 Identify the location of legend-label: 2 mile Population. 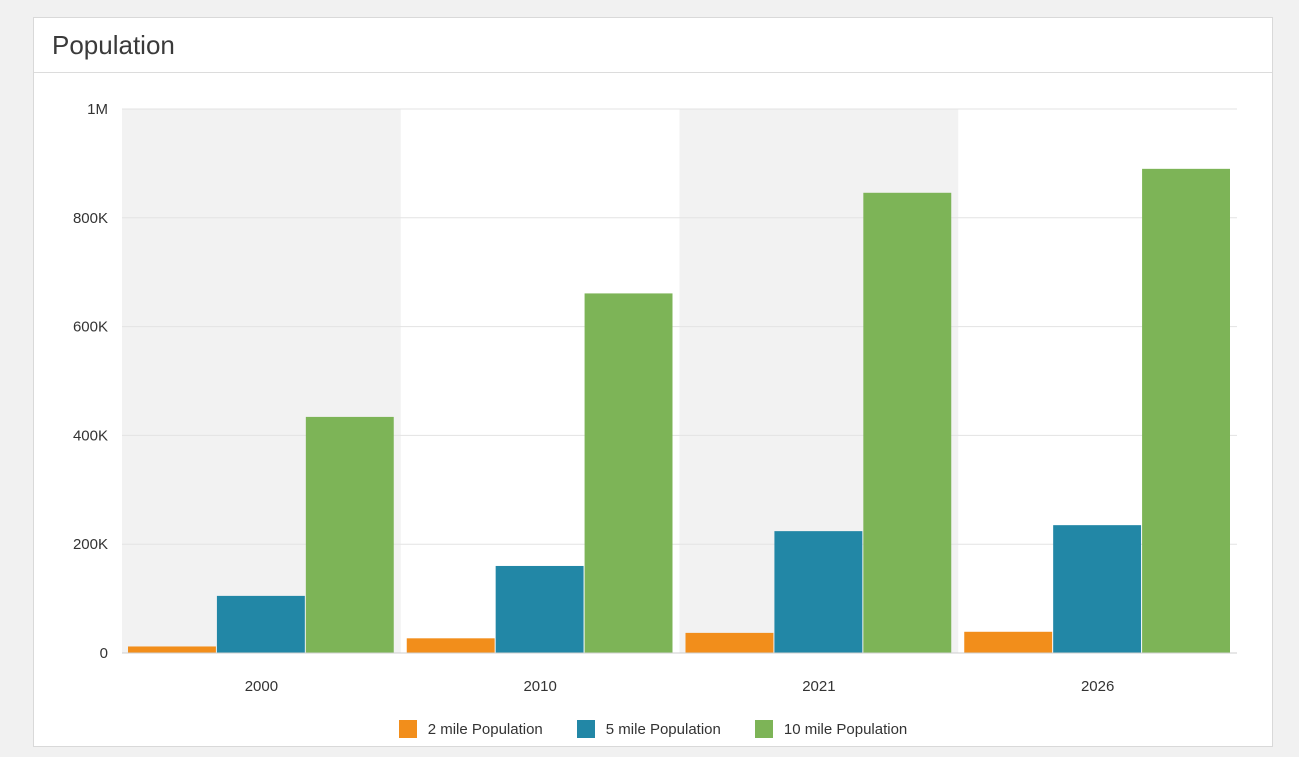
(485, 729).